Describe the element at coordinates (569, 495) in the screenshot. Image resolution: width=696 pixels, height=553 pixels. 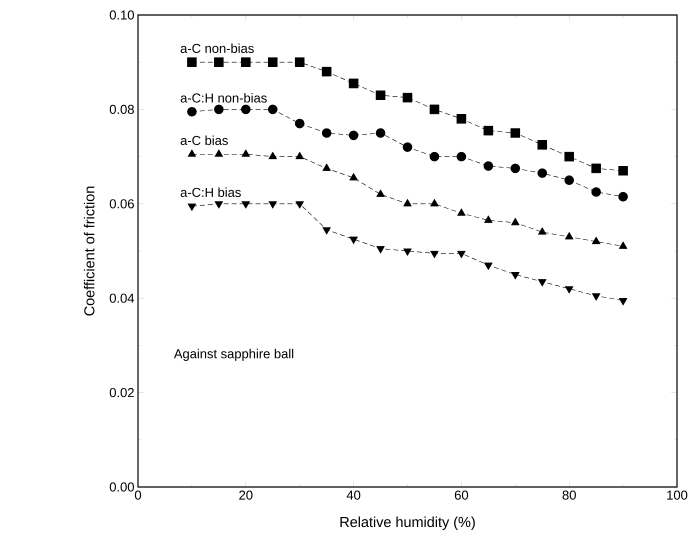
I see `x-tick-label: 80` at that location.